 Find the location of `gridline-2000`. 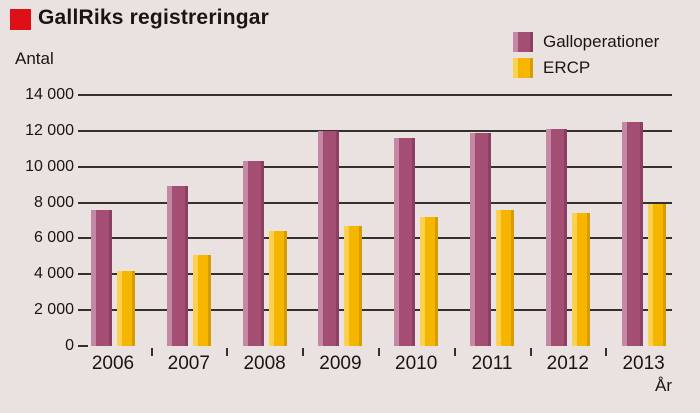

gridline-2000 is located at coordinates (380, 310).